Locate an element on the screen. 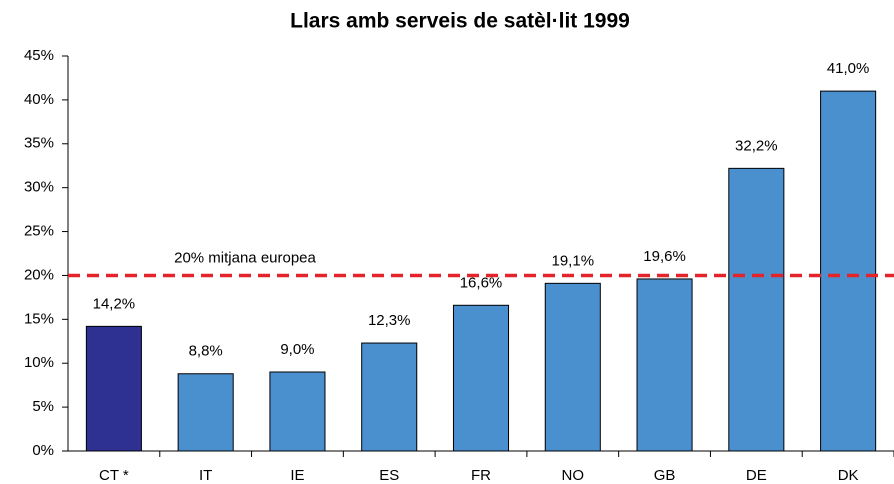 Image resolution: width=894 pixels, height=484 pixels. value-label: 8,8% is located at coordinates (206, 351).